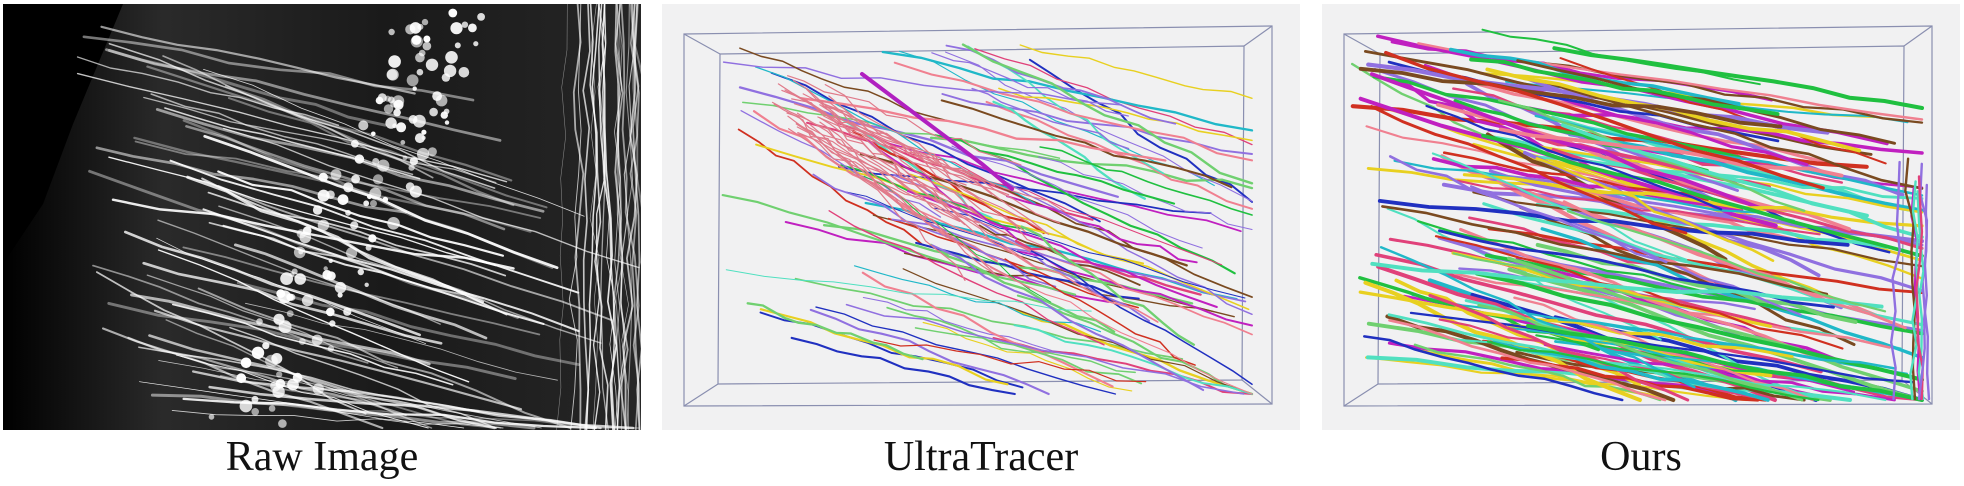 The height and width of the screenshot is (486, 1964). What do you see at coordinates (1641, 457) in the screenshot?
I see `ours-caption: Ours` at bounding box center [1641, 457].